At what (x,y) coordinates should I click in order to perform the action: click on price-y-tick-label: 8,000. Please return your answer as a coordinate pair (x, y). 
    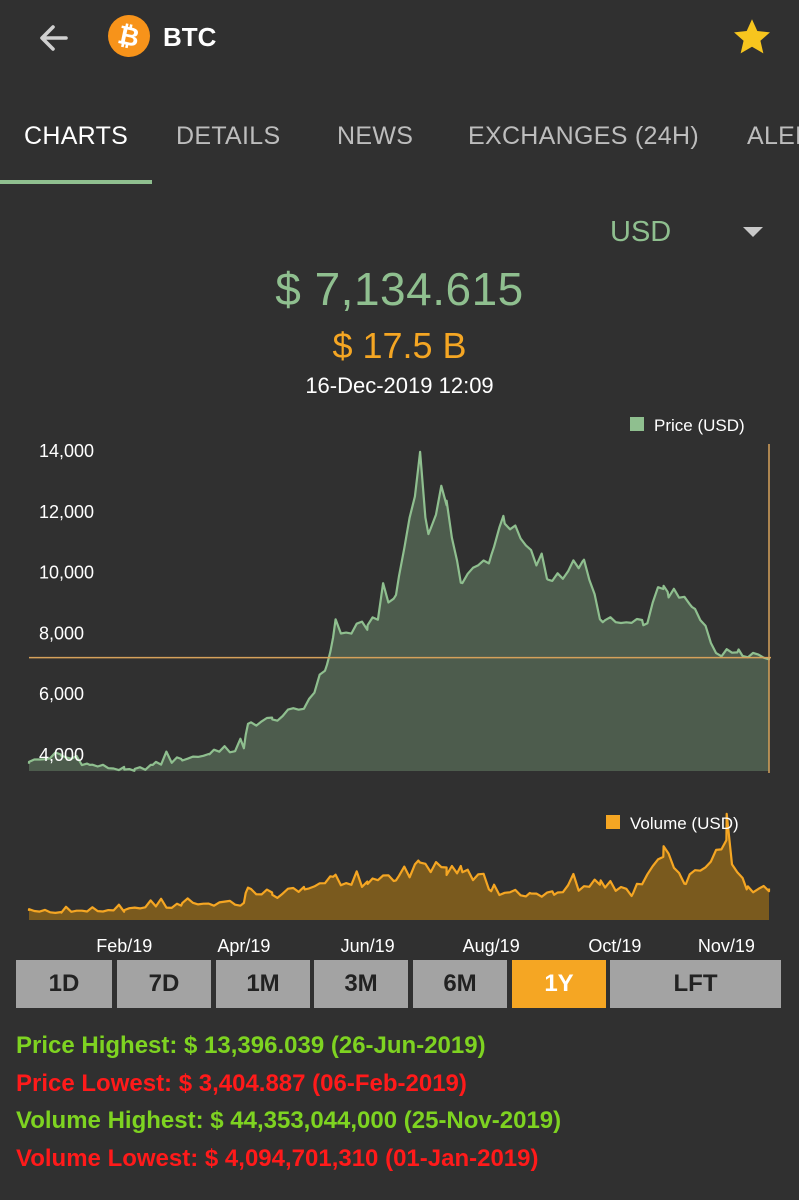
    Looking at the image, I should click on (61, 633).